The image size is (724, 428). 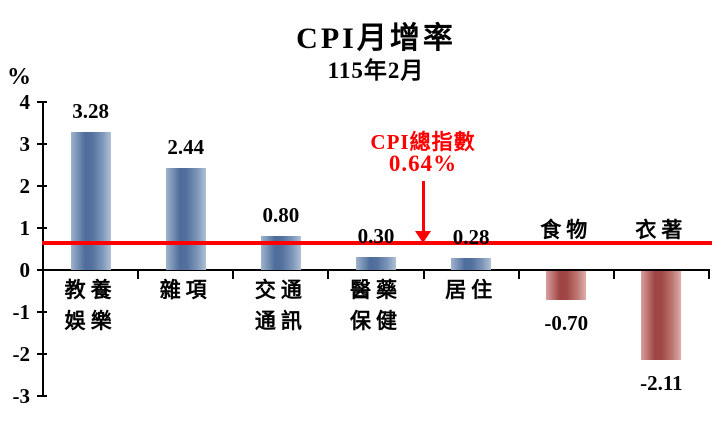 What do you see at coordinates (661, 315) in the screenshot?
I see `bar-衣著` at bounding box center [661, 315].